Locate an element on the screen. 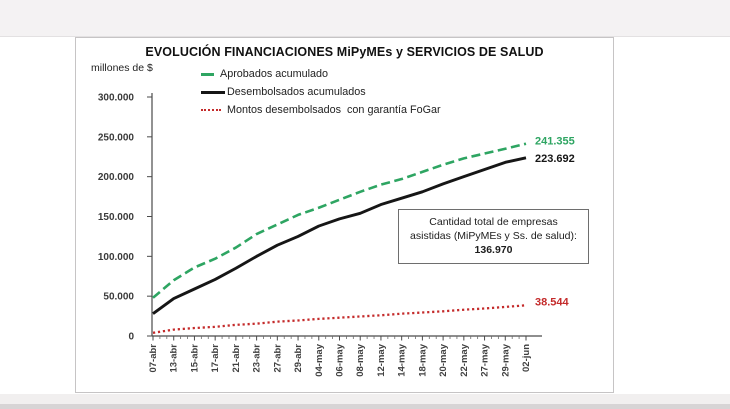 This screenshot has height=409, width=730. x-tick-label: 07-abr is located at coordinates (153, 358).